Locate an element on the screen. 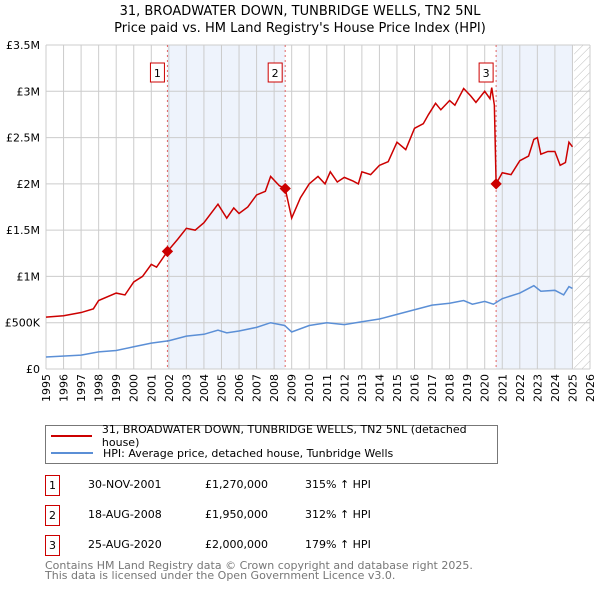 The width and height of the screenshot is (600, 590). y-tick-label: £3M is located at coordinates (29, 91).